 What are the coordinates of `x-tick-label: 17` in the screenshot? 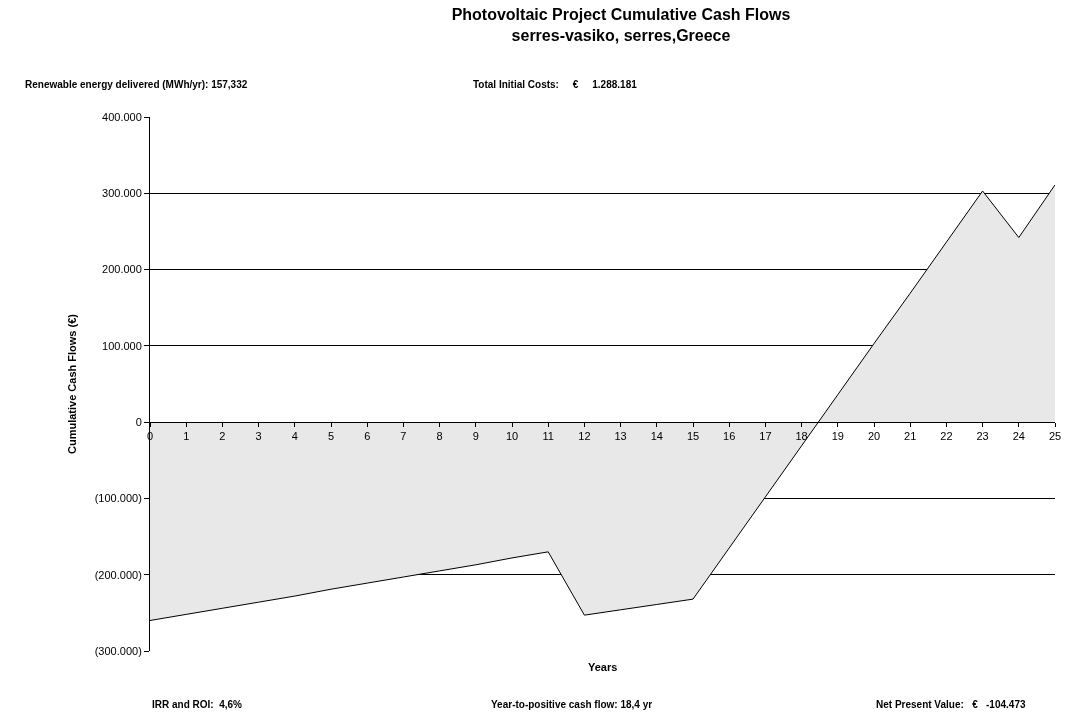 It's located at (765, 436).